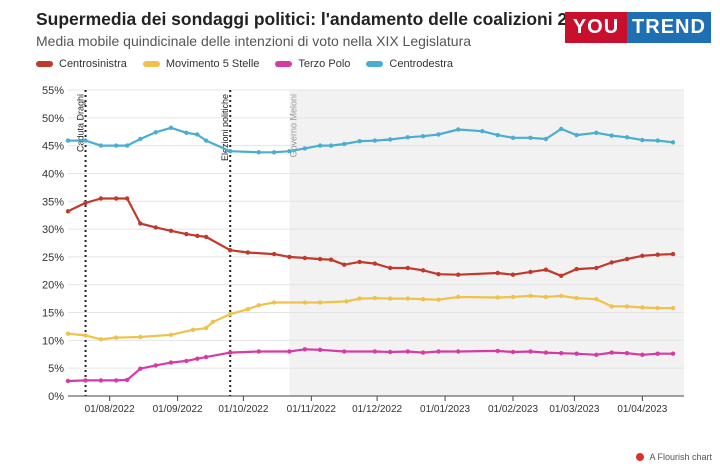 The height and width of the screenshot is (470, 720). I want to click on flourish-credit: A Flourish chart, so click(674, 457).